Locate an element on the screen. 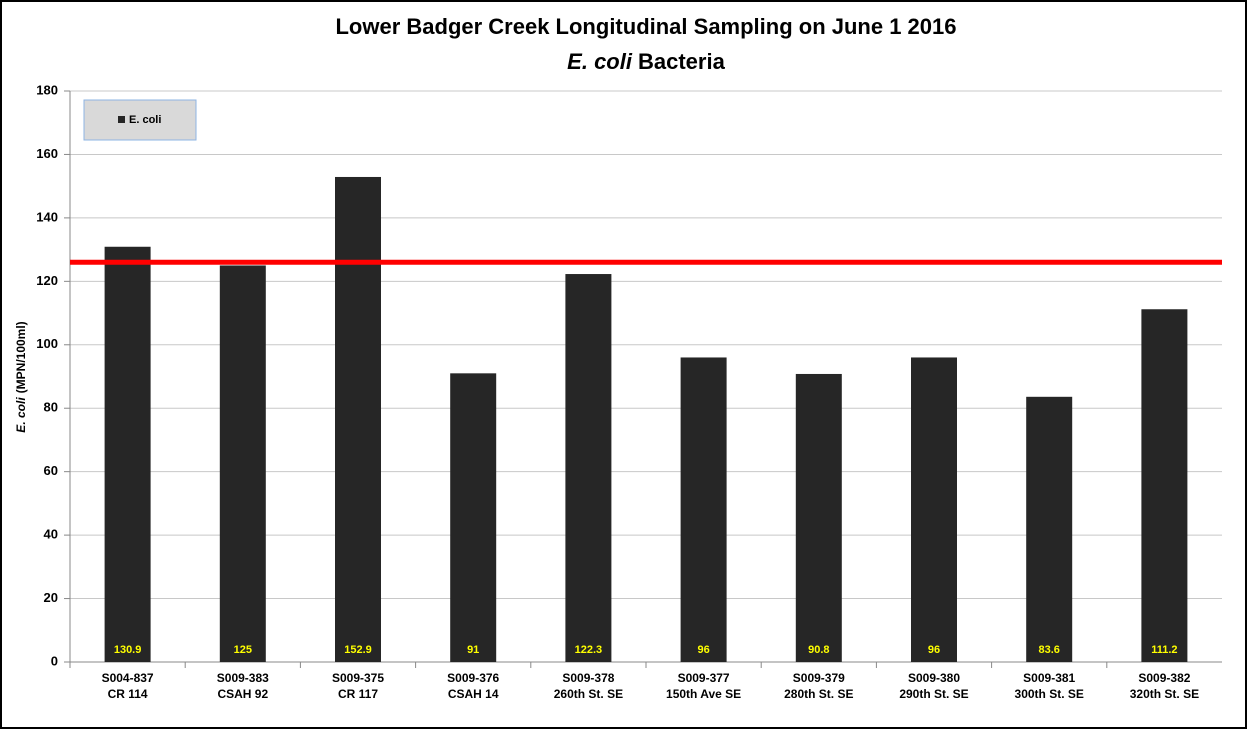 The width and height of the screenshot is (1247, 734). x-tick-label: S009-377 is located at coordinates (704, 678).